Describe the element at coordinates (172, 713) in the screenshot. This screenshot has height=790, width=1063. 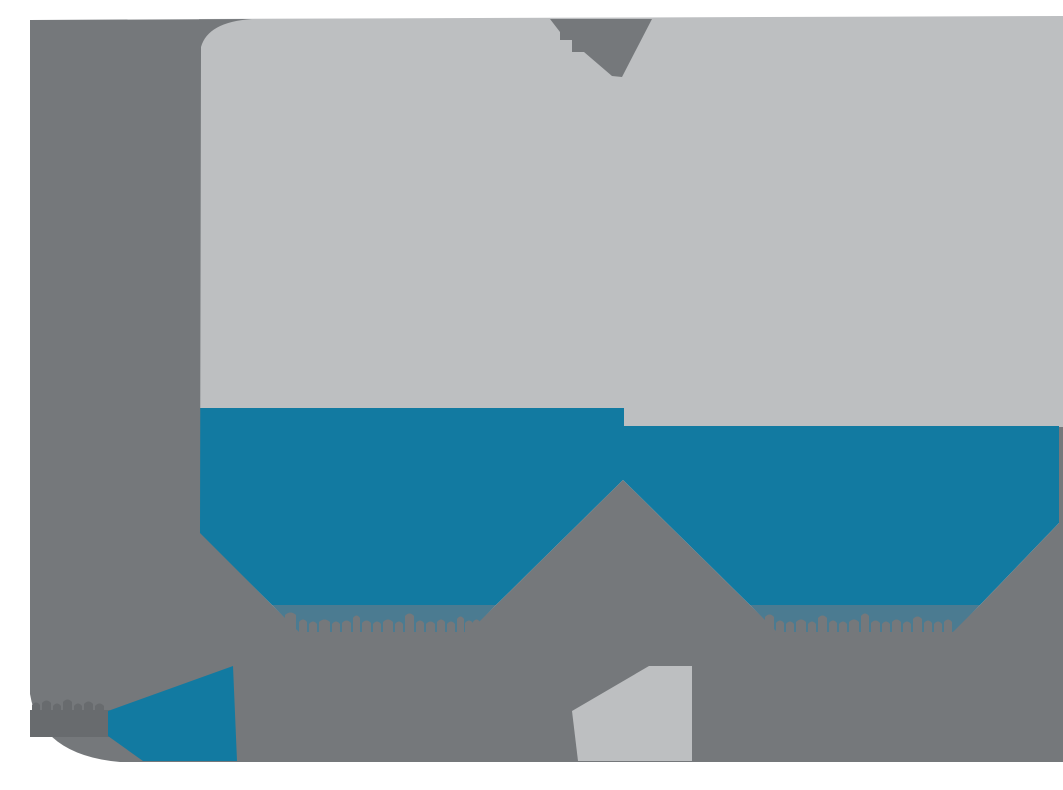
I see `flag-blue` at that location.